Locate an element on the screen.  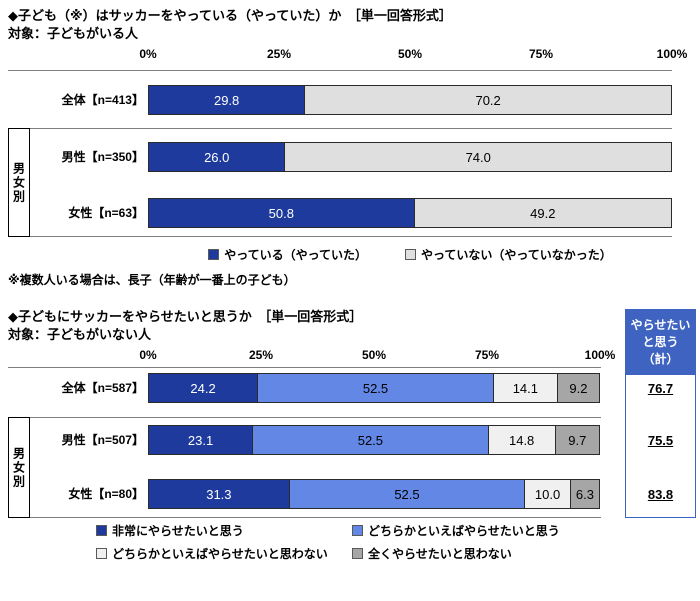
bar-row: 全体【n=413】 29.8 70.2 is located at coordinates (350, 100).